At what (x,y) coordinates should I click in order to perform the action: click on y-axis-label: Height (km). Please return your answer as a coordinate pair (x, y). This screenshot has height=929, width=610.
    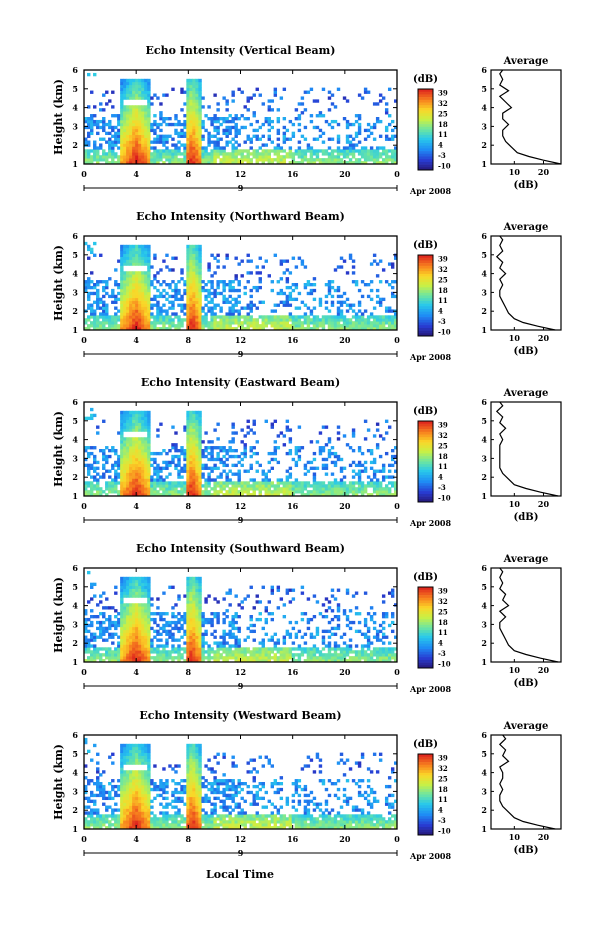
    Looking at the image, I should click on (58, 117).